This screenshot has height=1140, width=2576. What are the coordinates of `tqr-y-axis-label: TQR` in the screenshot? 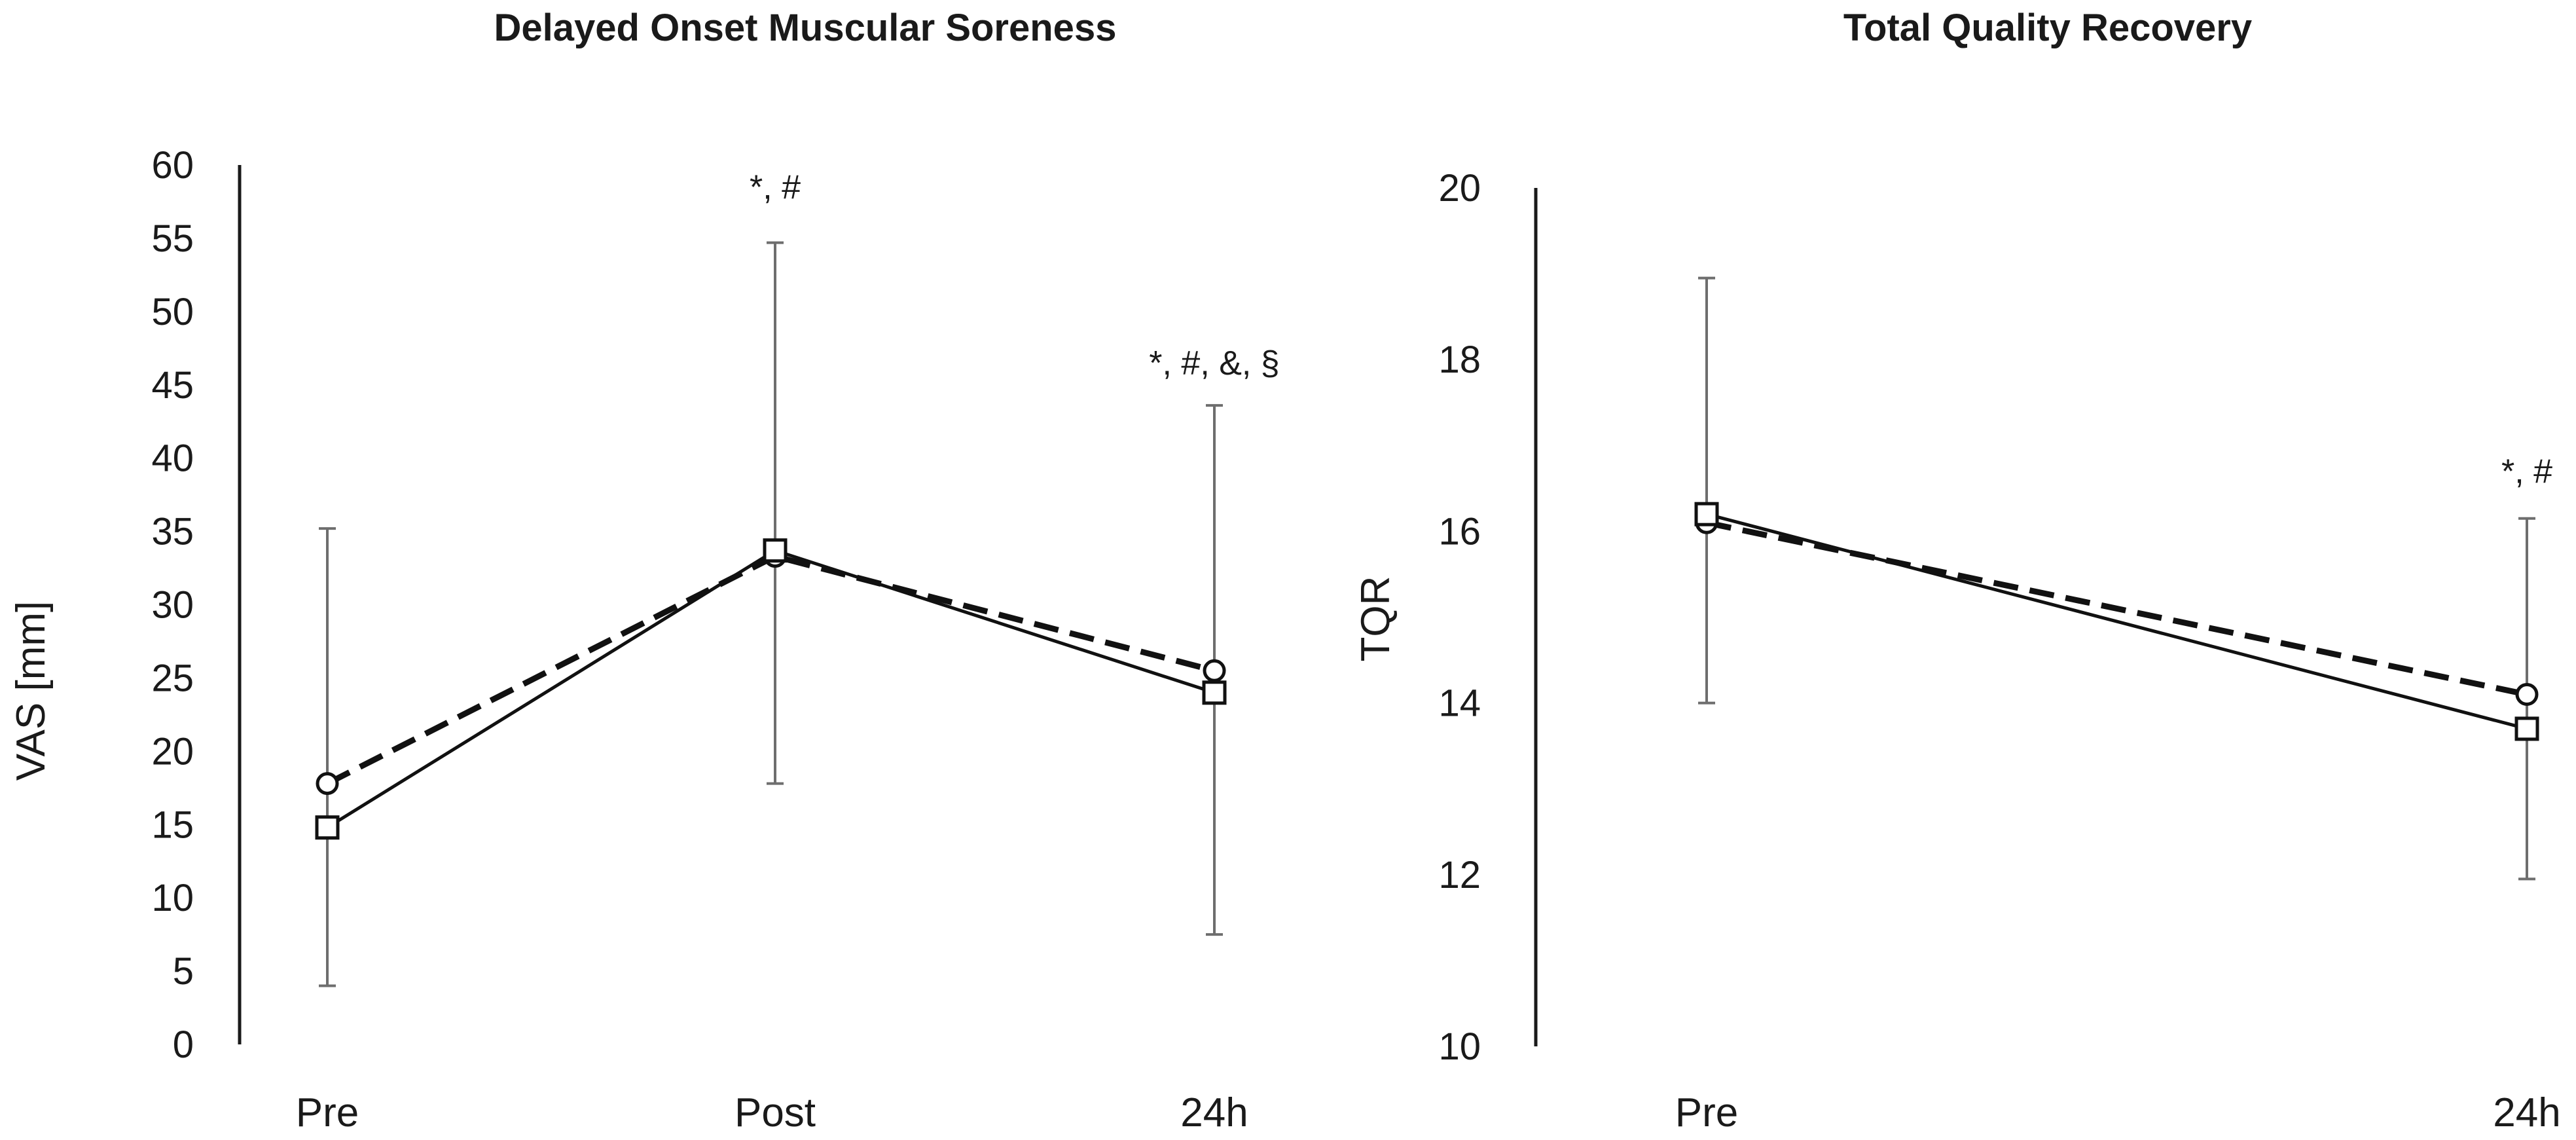 It's located at (1375, 619).